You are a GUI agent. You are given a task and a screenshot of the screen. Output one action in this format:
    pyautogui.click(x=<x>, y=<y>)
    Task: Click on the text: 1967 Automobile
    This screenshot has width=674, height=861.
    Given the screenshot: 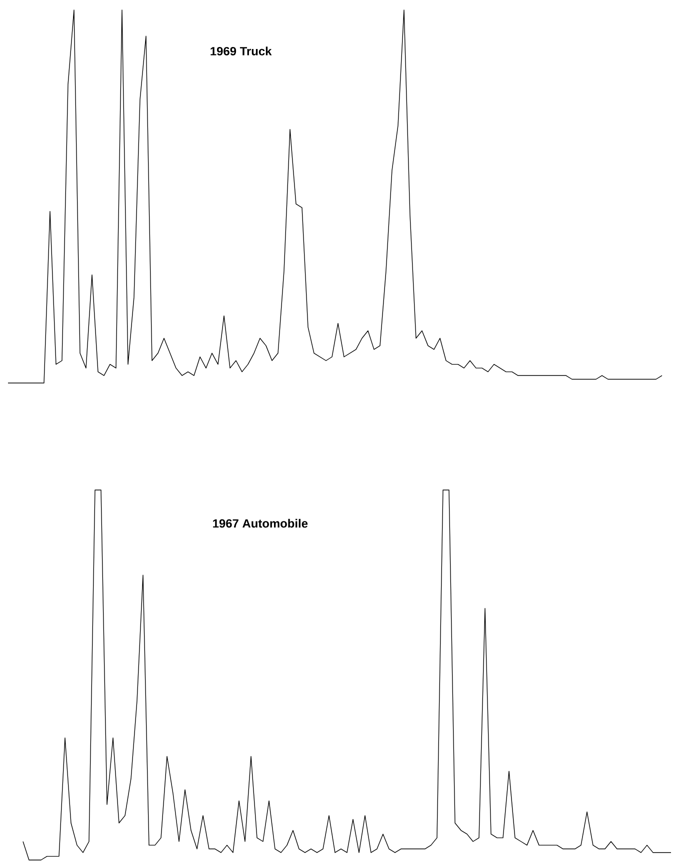 What is the action you would take?
    pyautogui.click(x=260, y=523)
    